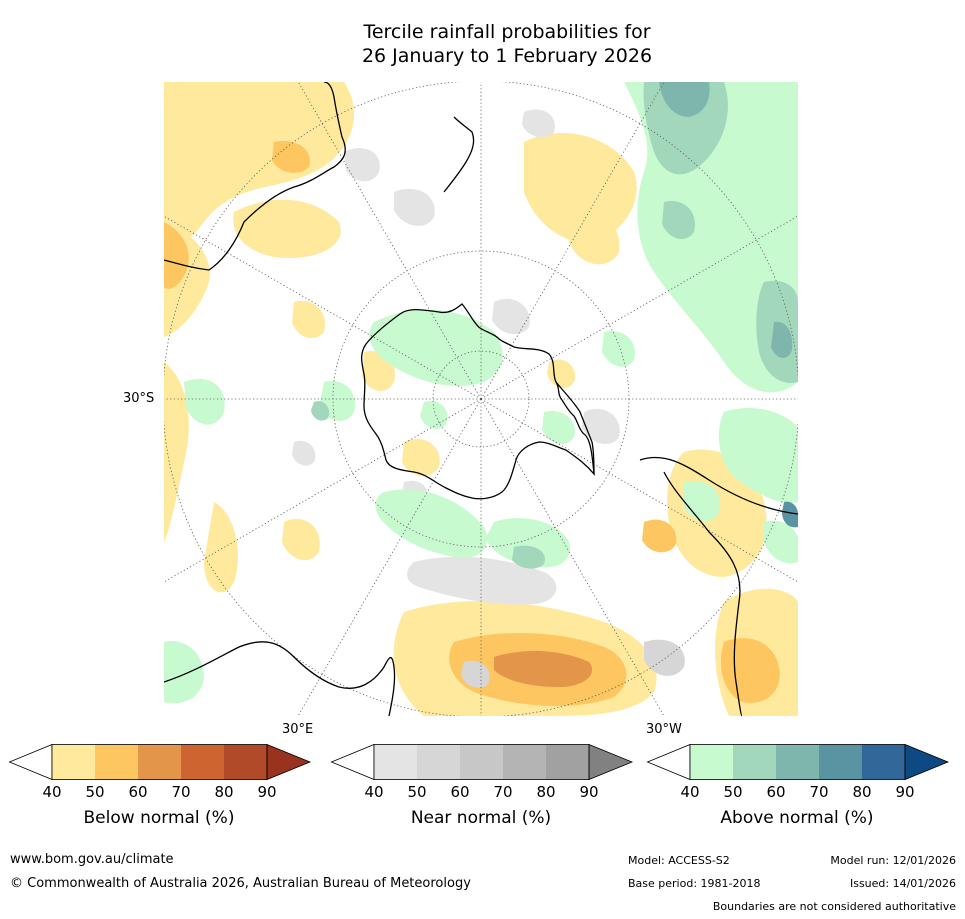 This screenshot has height=919, width=965. Describe the element at coordinates (477, 401) in the screenshot. I see `antarctica-coast` at that location.